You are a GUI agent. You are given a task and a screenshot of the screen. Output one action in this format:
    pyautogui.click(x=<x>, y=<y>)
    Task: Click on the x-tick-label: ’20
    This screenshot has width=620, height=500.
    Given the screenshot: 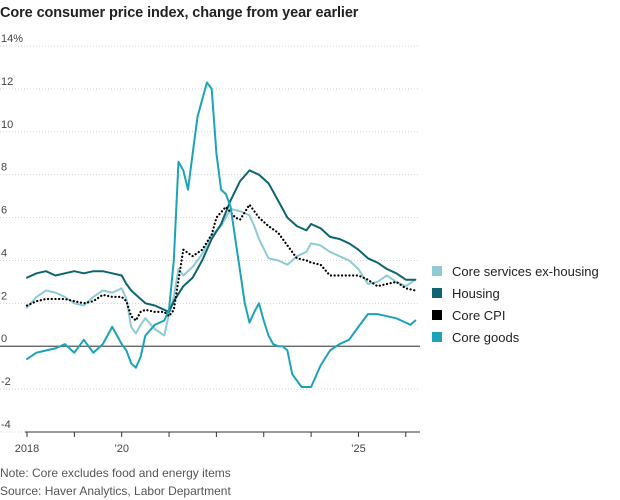 What is the action you would take?
    pyautogui.click(x=121, y=449)
    